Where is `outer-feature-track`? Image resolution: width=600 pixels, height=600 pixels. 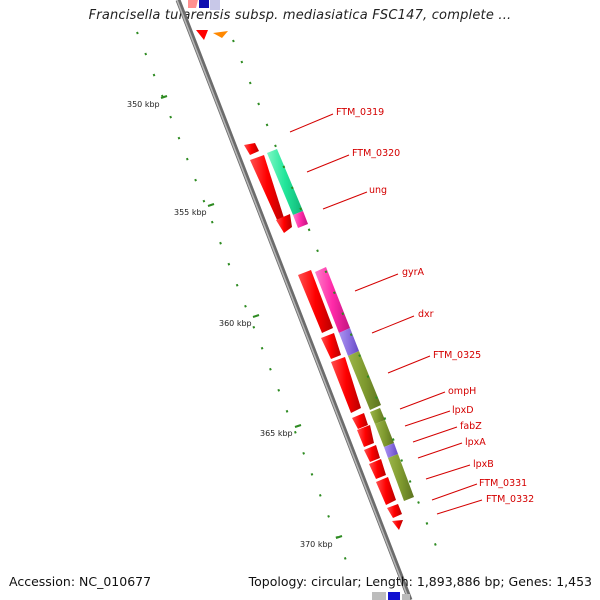 outer-feature-track is located at coordinates (340, 325).